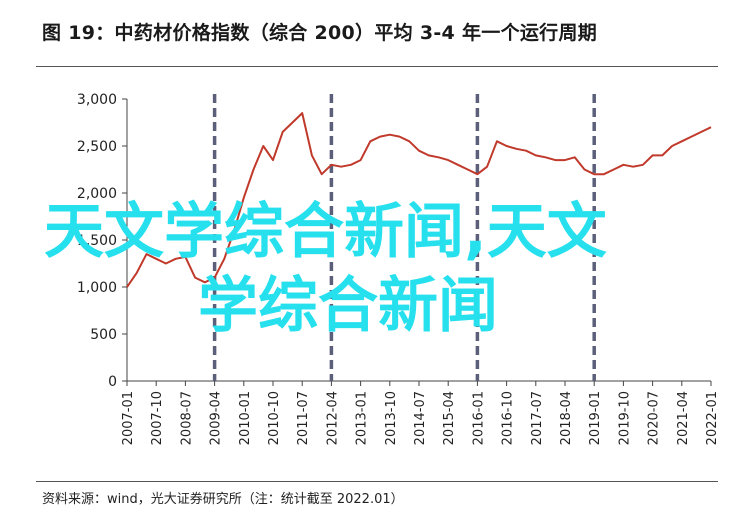  Describe the element at coordinates (112, 382) in the screenshot. I see `y-tick-label: 0` at that location.